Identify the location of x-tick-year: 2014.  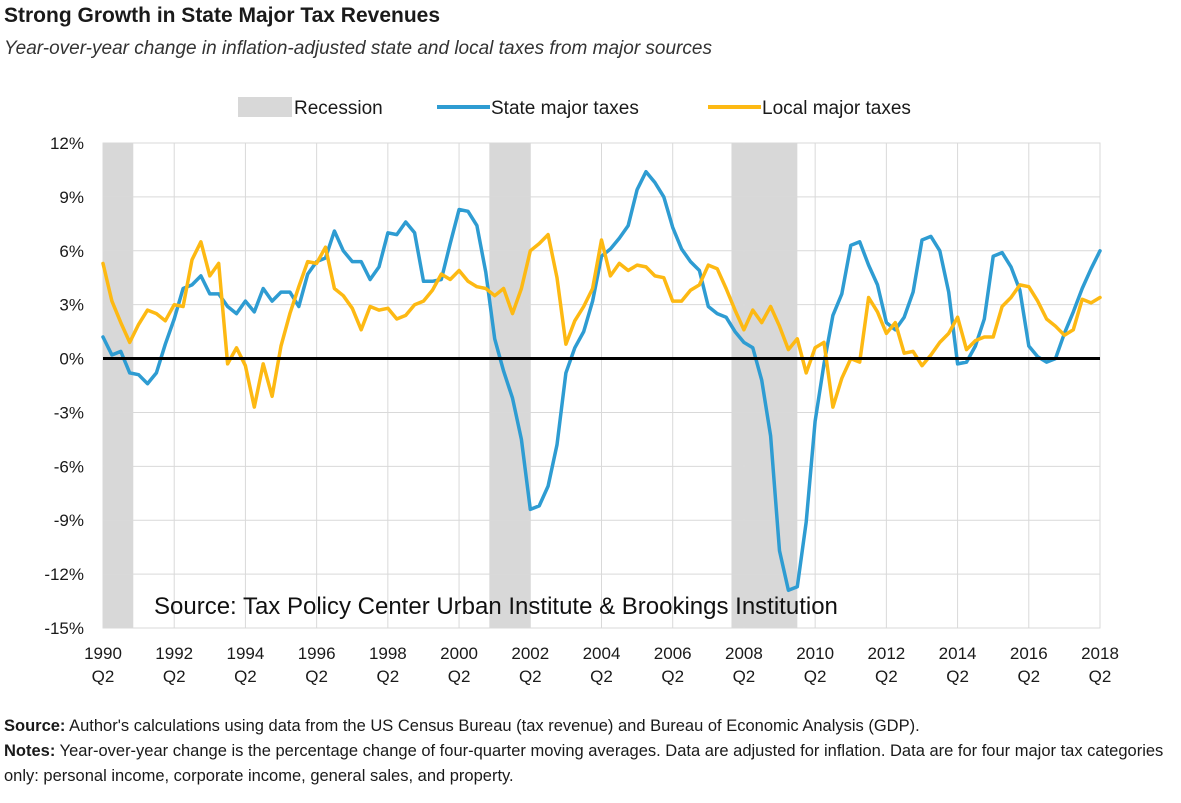
(958, 653).